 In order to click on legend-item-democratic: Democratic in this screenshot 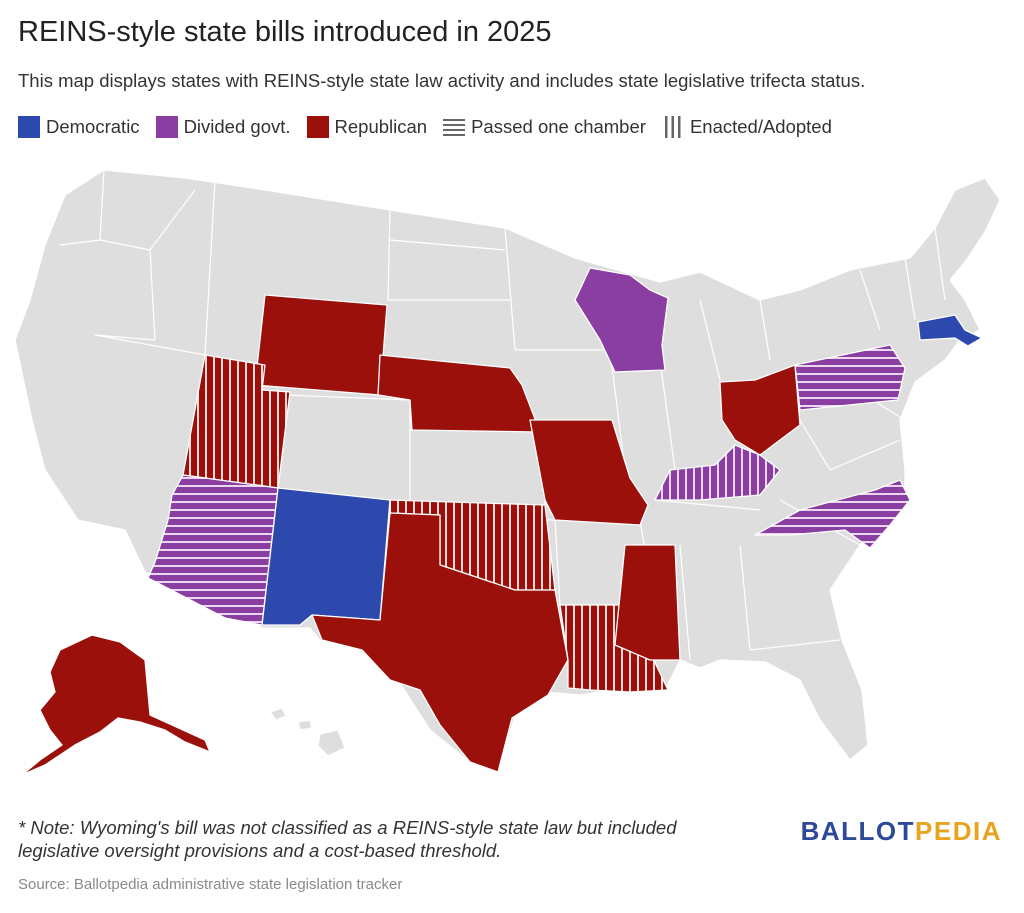, I will do `click(79, 127)`.